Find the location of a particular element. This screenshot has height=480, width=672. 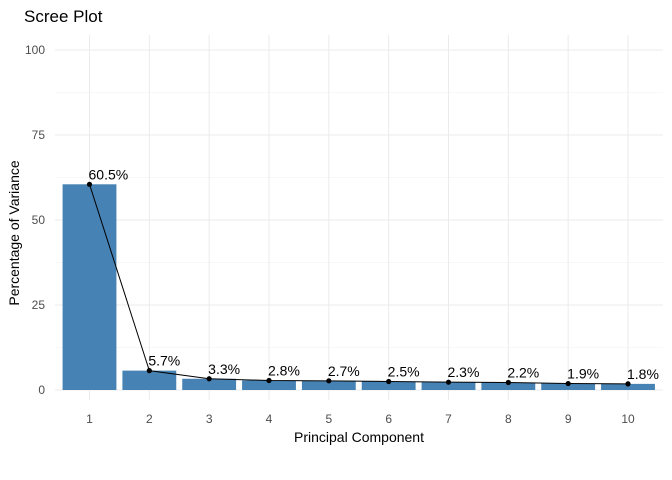

x-tick-label: 7 is located at coordinates (448, 419).